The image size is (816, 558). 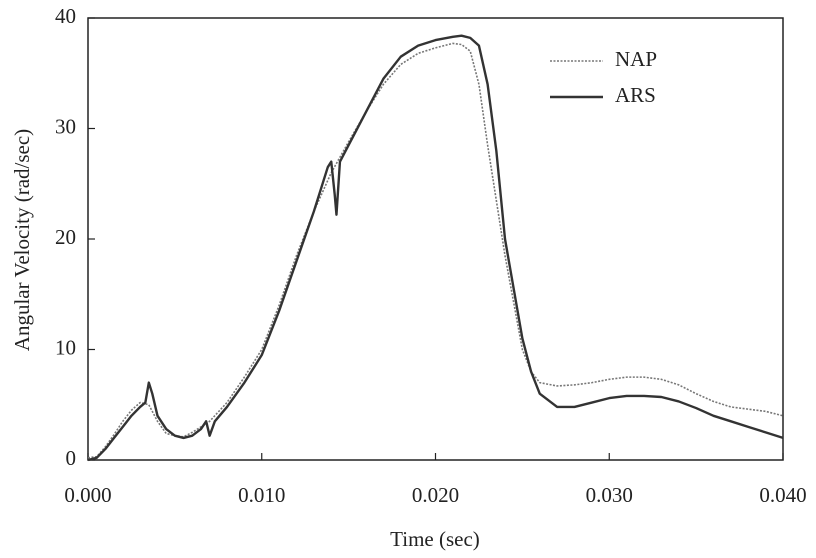 What do you see at coordinates (22, 240) in the screenshot?
I see `y-axis-title: Angular Velocity (rad/sec)` at bounding box center [22, 240].